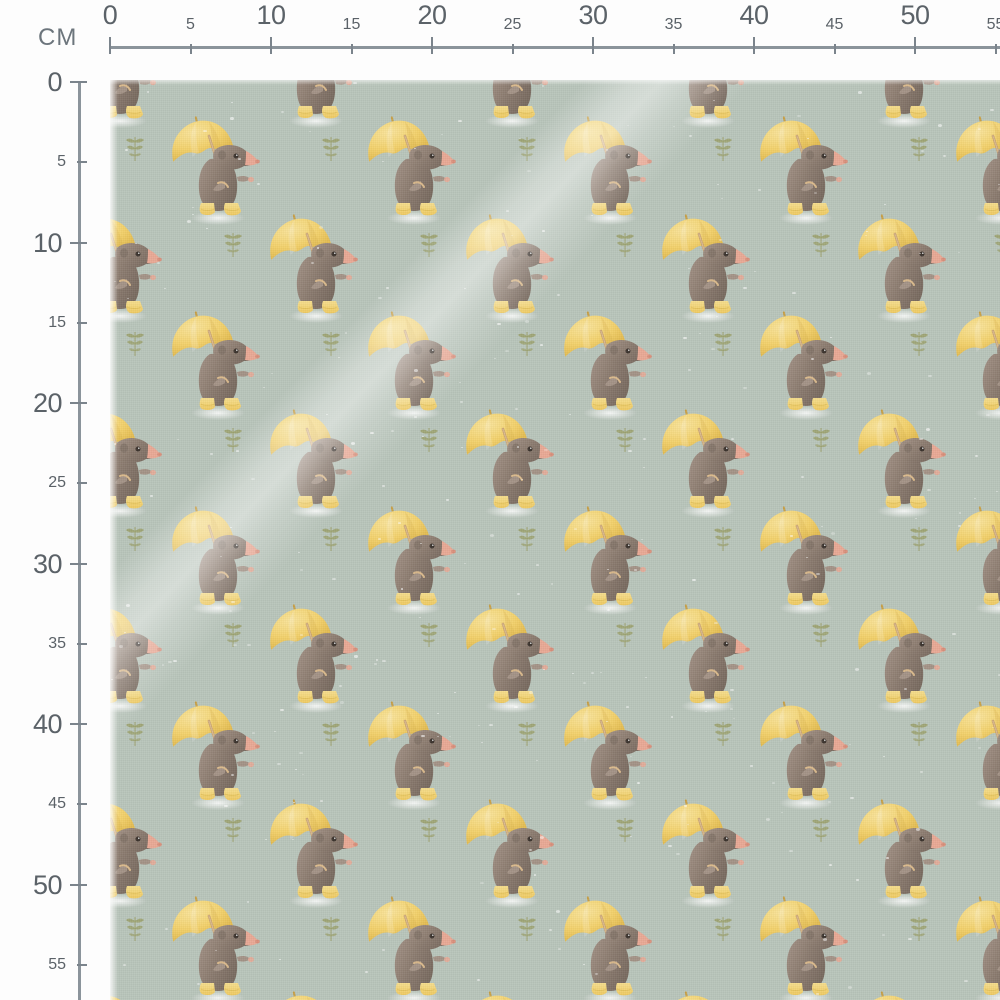 This screenshot has width=1000, height=1000. Describe the element at coordinates (351, 24) in the screenshot. I see `h-ruler-minor-label-15: 15` at that location.